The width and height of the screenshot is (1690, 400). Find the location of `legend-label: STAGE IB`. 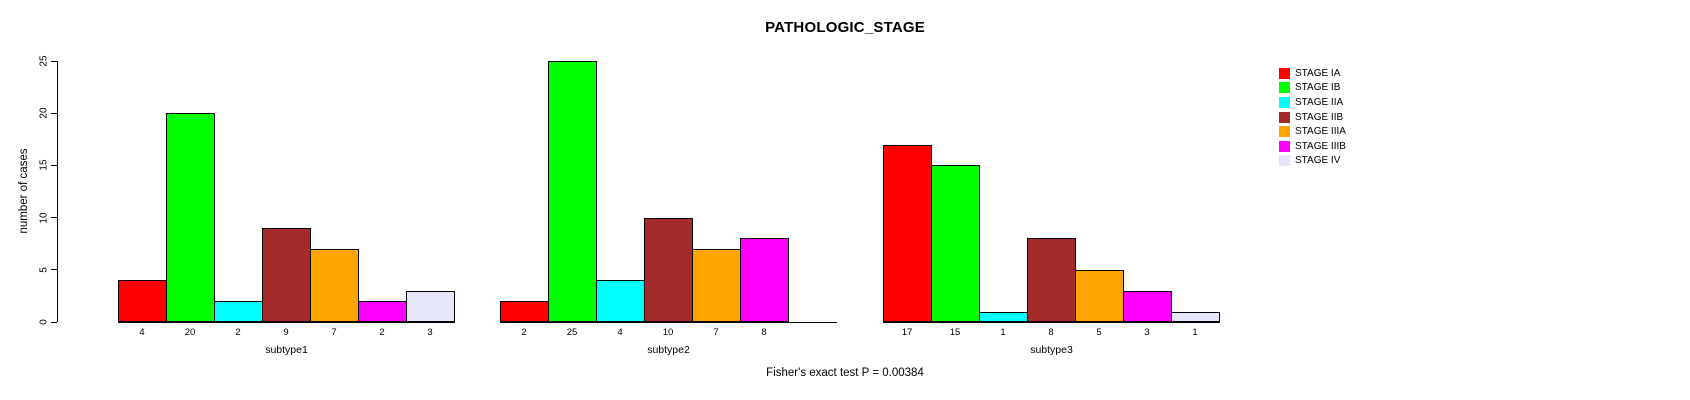

legend-label: STAGE IB is located at coordinates (1318, 88).